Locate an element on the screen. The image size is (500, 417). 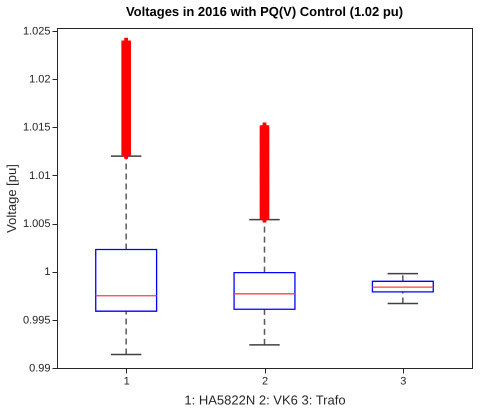
y-tick-label: 0.995 is located at coordinates (36, 320).